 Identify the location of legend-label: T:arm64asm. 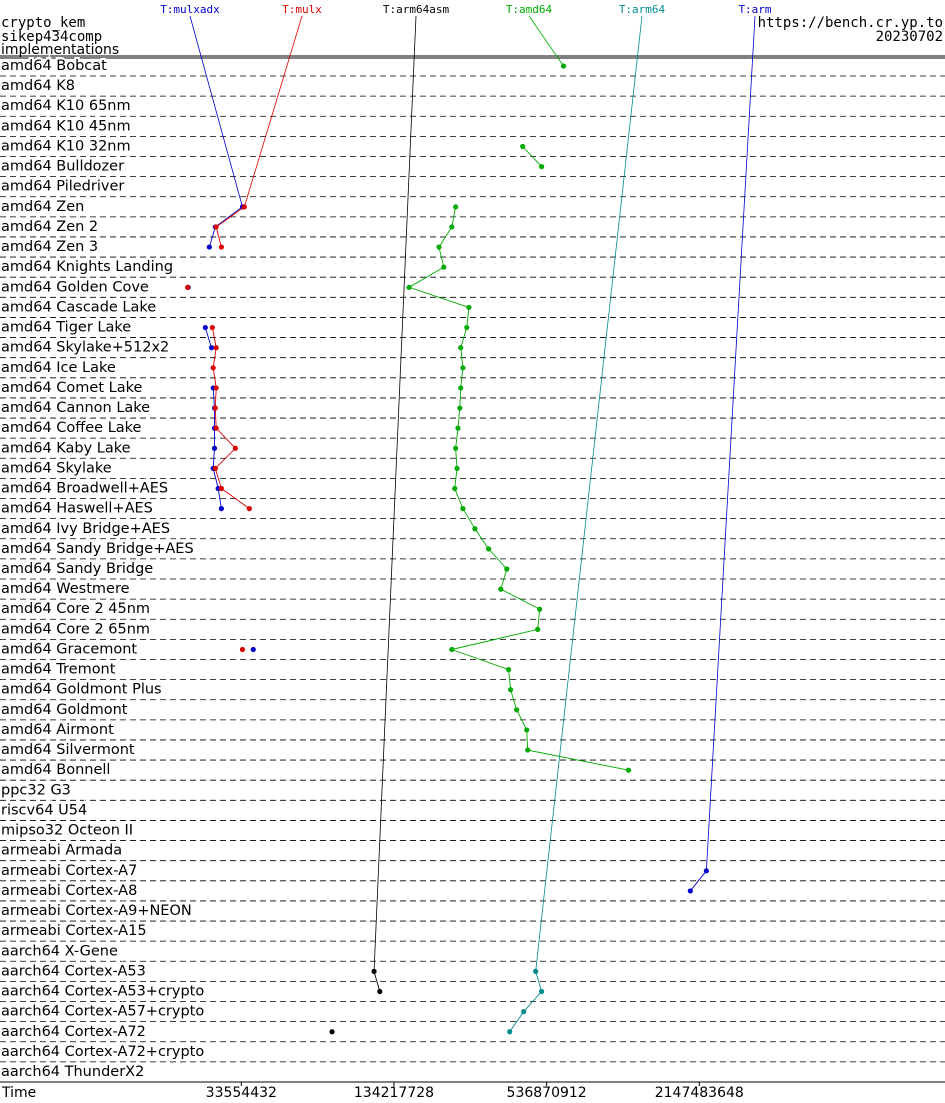
(416, 9).